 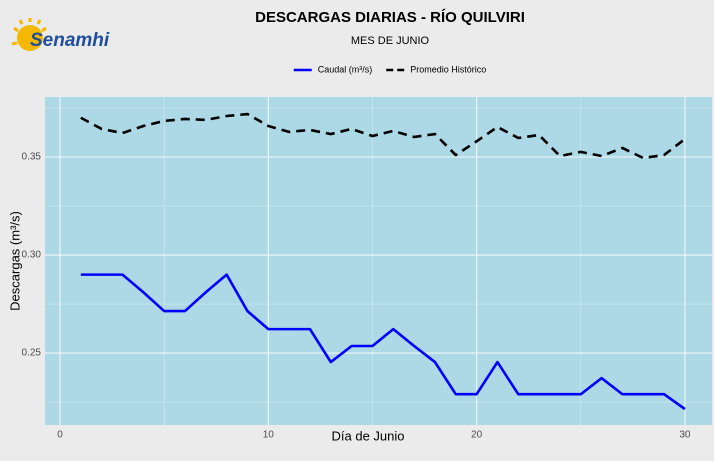 I want to click on x-axis-label: Día de Junio, so click(x=368, y=435).